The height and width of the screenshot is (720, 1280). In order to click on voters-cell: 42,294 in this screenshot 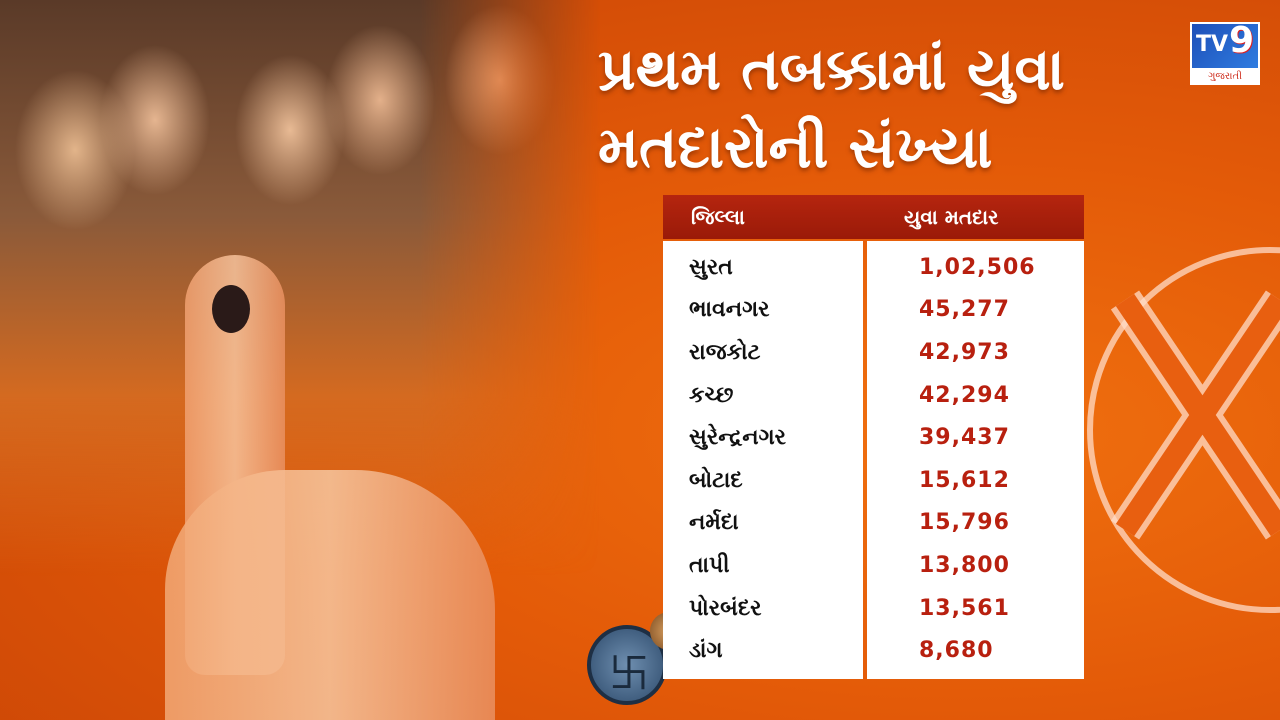, I will do `click(964, 395)`.